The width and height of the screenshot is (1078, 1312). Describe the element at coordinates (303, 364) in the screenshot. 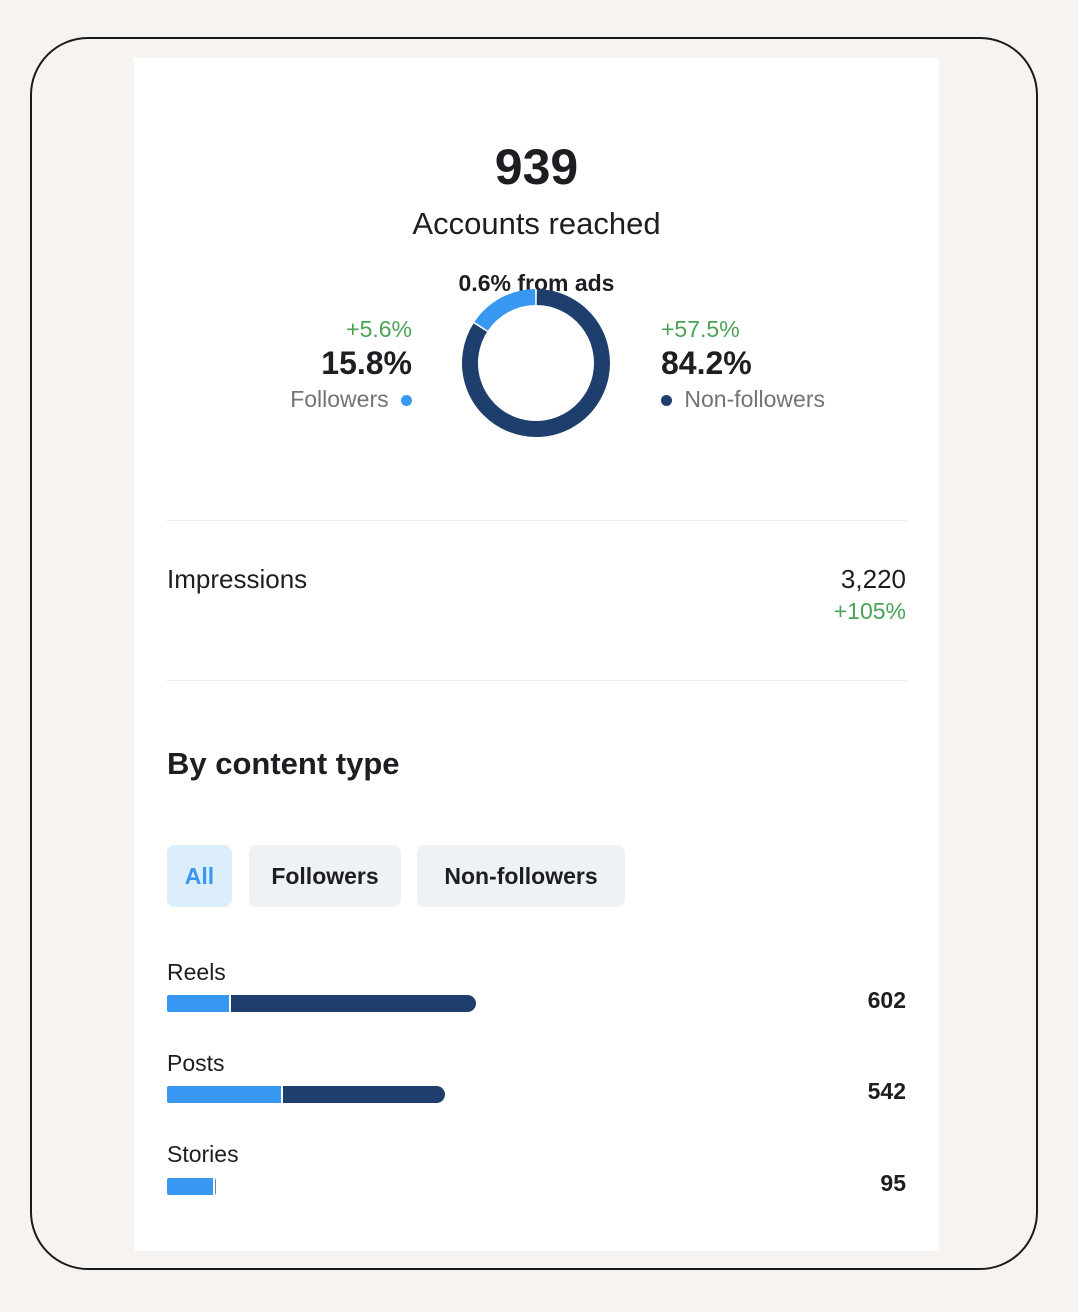

I see `followers-stat: +5.6% 15.8% Followers` at that location.